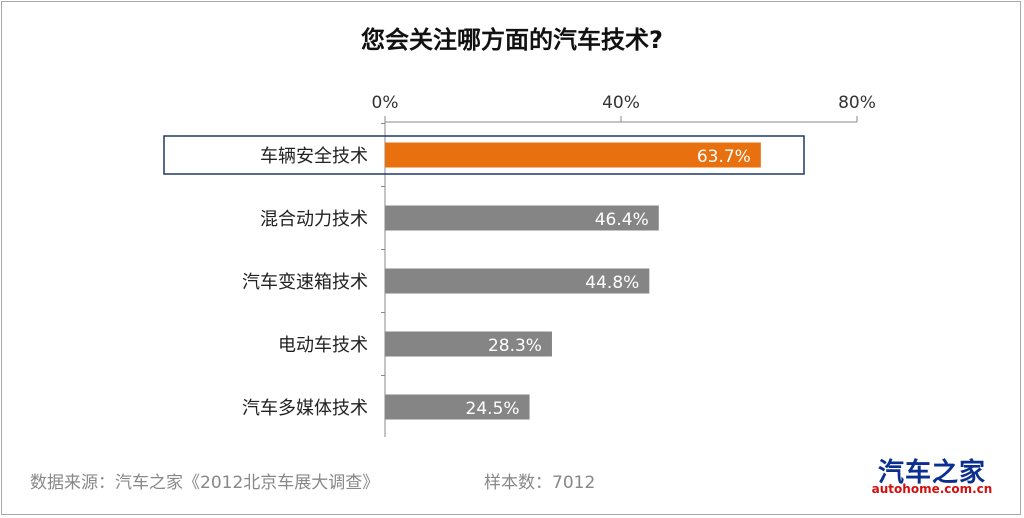 The image size is (1024, 518). Describe the element at coordinates (621, 103) in the screenshot. I see `x-tick-label: 40%` at that location.